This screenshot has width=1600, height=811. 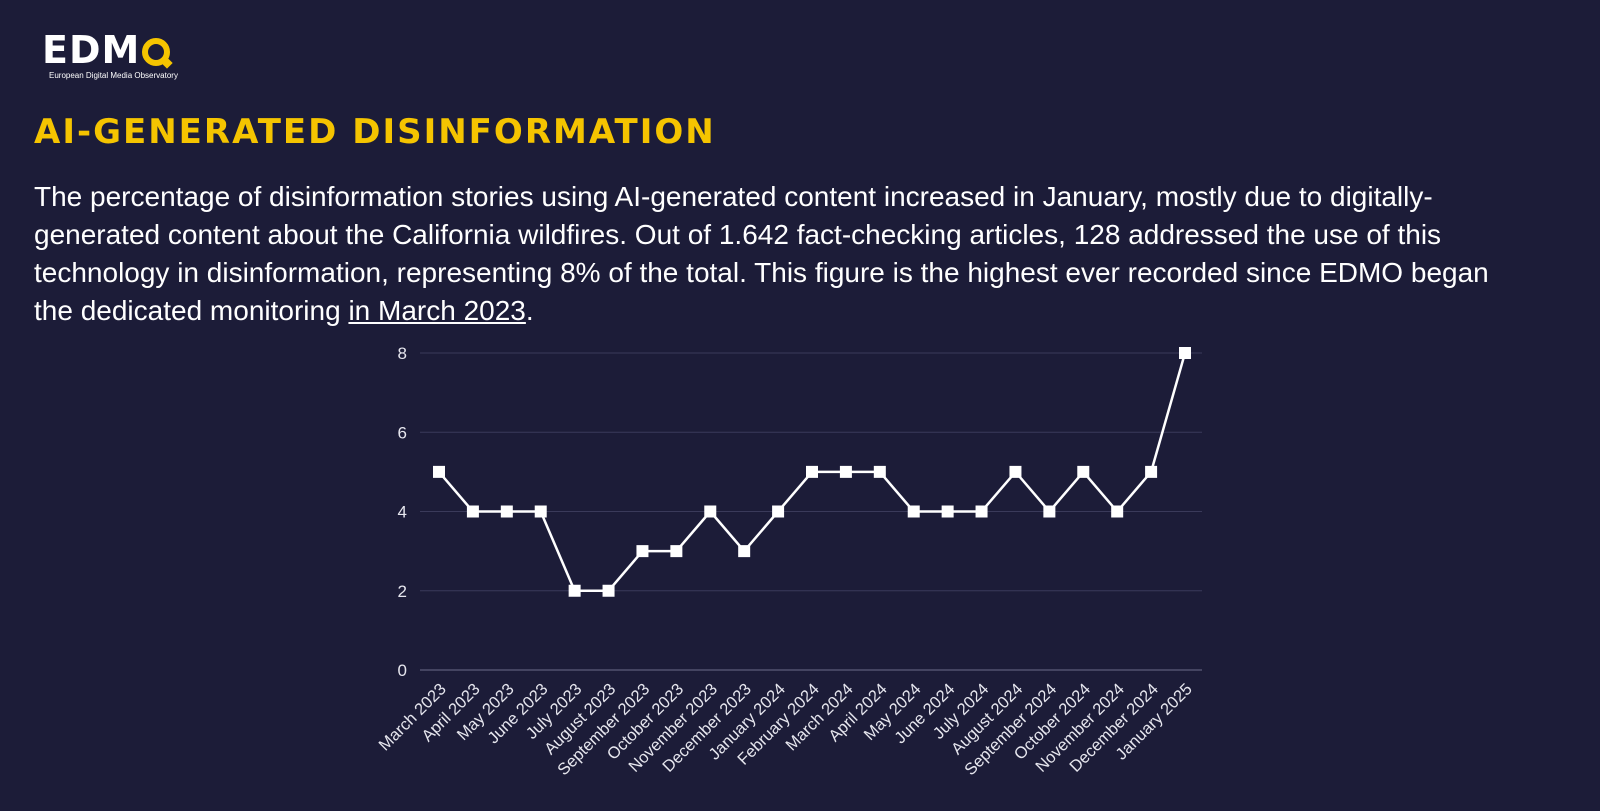 I want to click on logo-o-icon, so click(x=156, y=52).